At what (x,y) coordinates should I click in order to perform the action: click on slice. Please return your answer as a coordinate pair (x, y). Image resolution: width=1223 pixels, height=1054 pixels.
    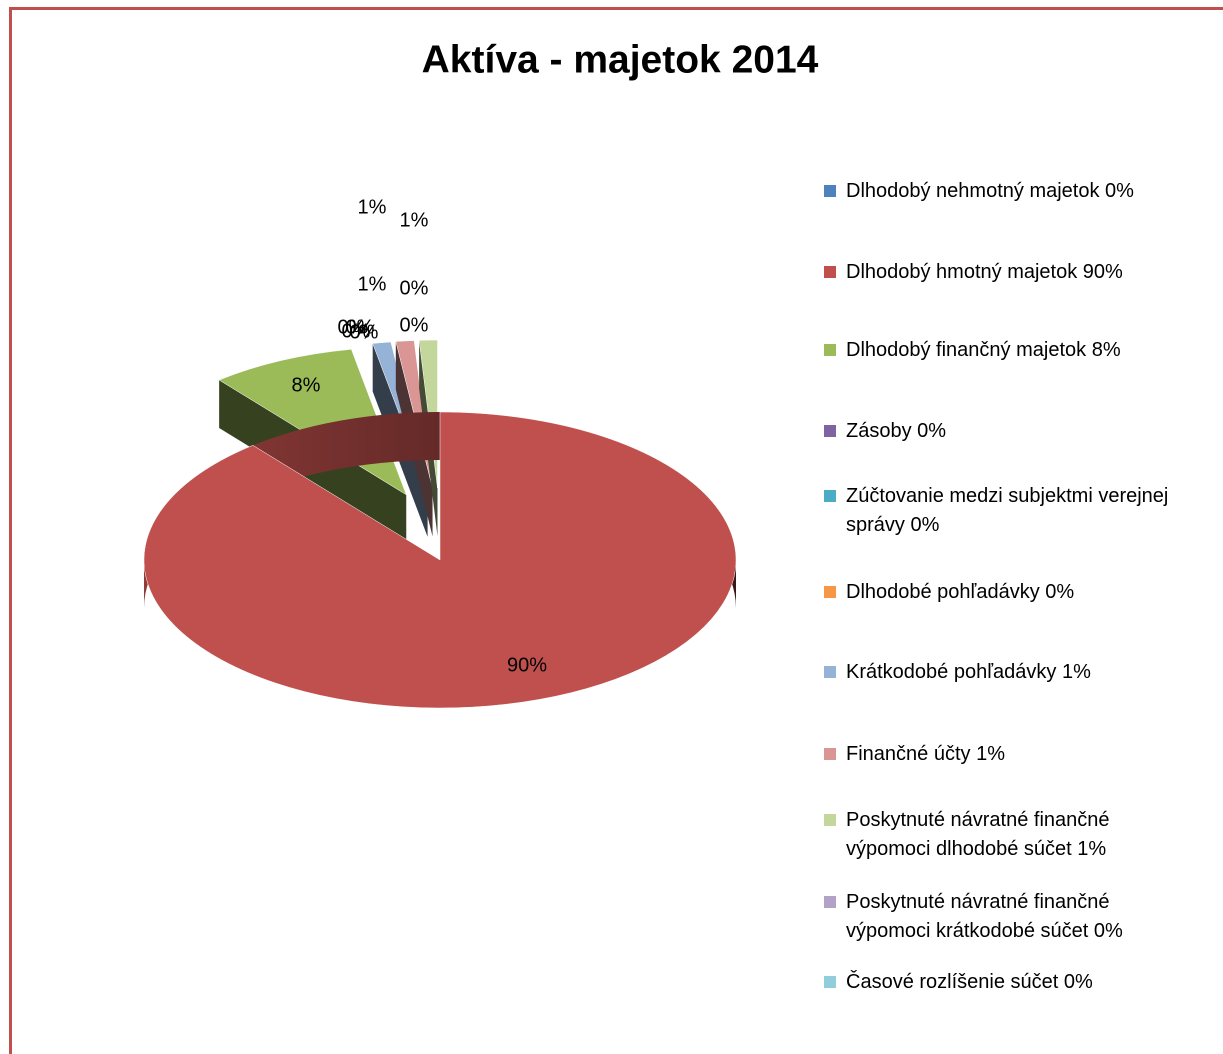
    Looking at the image, I should click on (440, 560).